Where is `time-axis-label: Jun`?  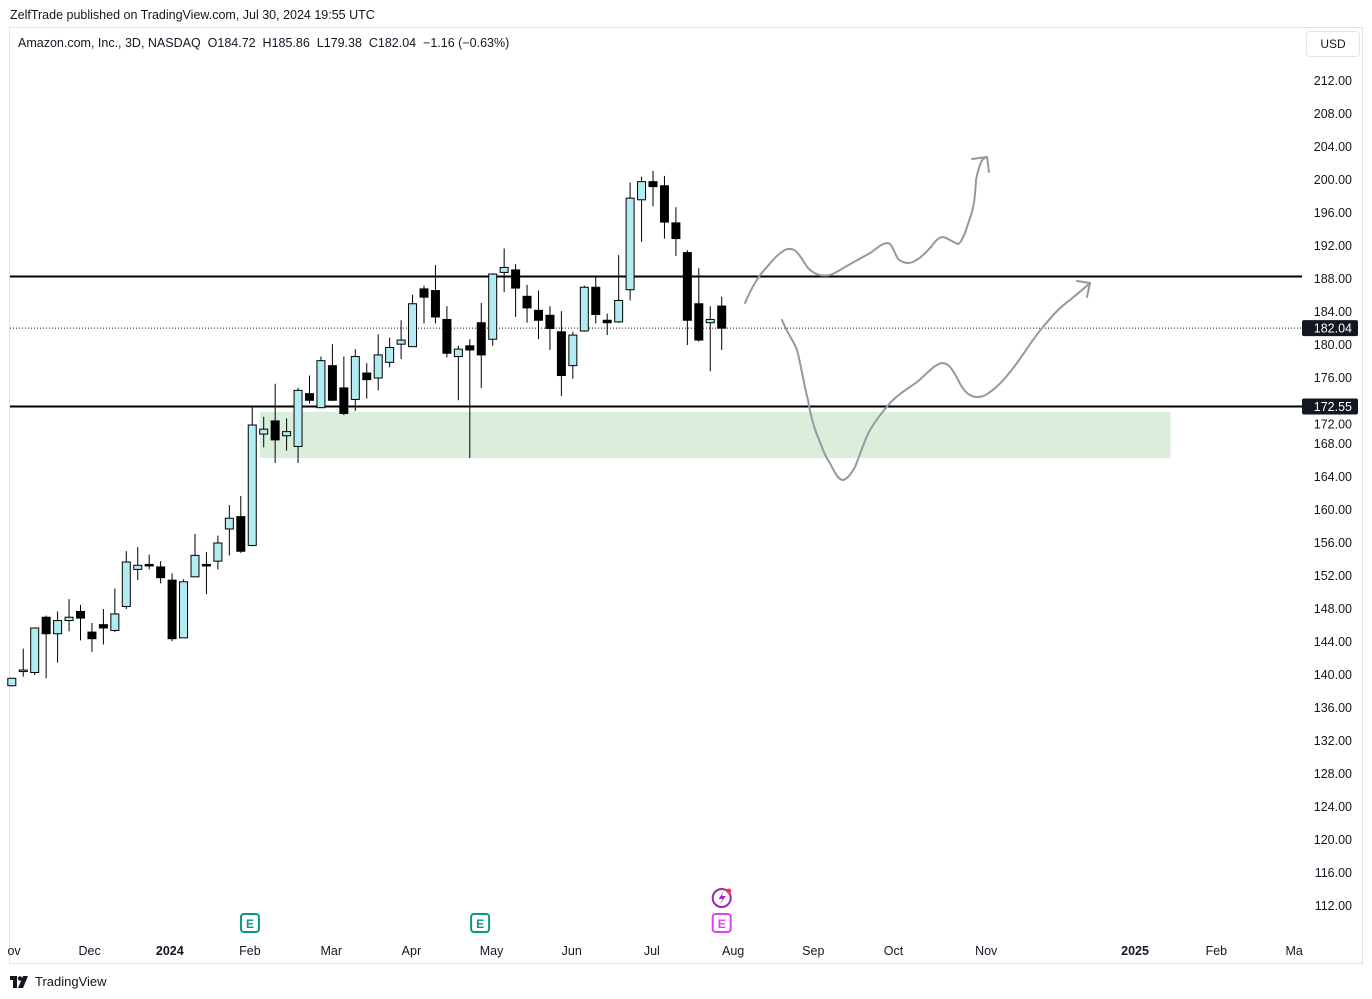
time-axis-label: Jun is located at coordinates (572, 951).